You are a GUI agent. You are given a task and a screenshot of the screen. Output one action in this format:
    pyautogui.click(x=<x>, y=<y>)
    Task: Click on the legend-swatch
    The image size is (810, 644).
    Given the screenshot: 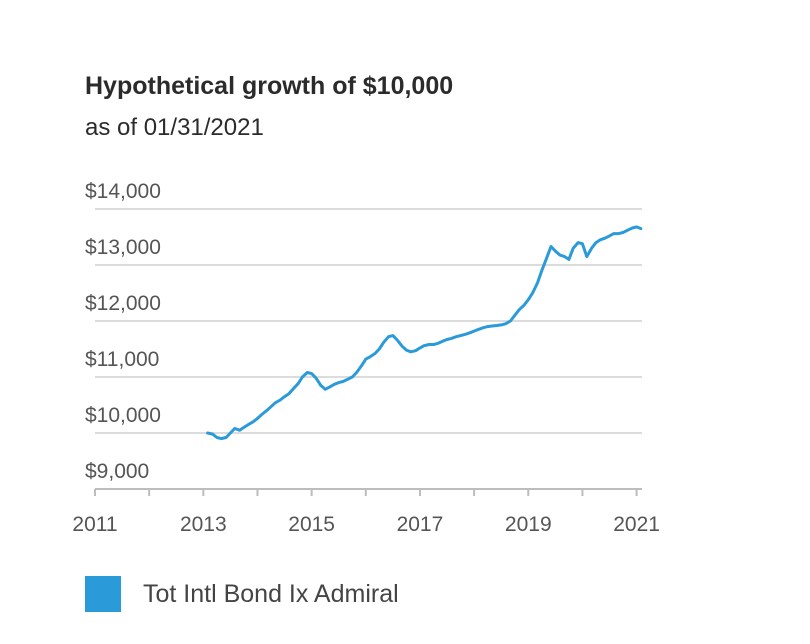 What is the action you would take?
    pyautogui.click(x=103, y=594)
    